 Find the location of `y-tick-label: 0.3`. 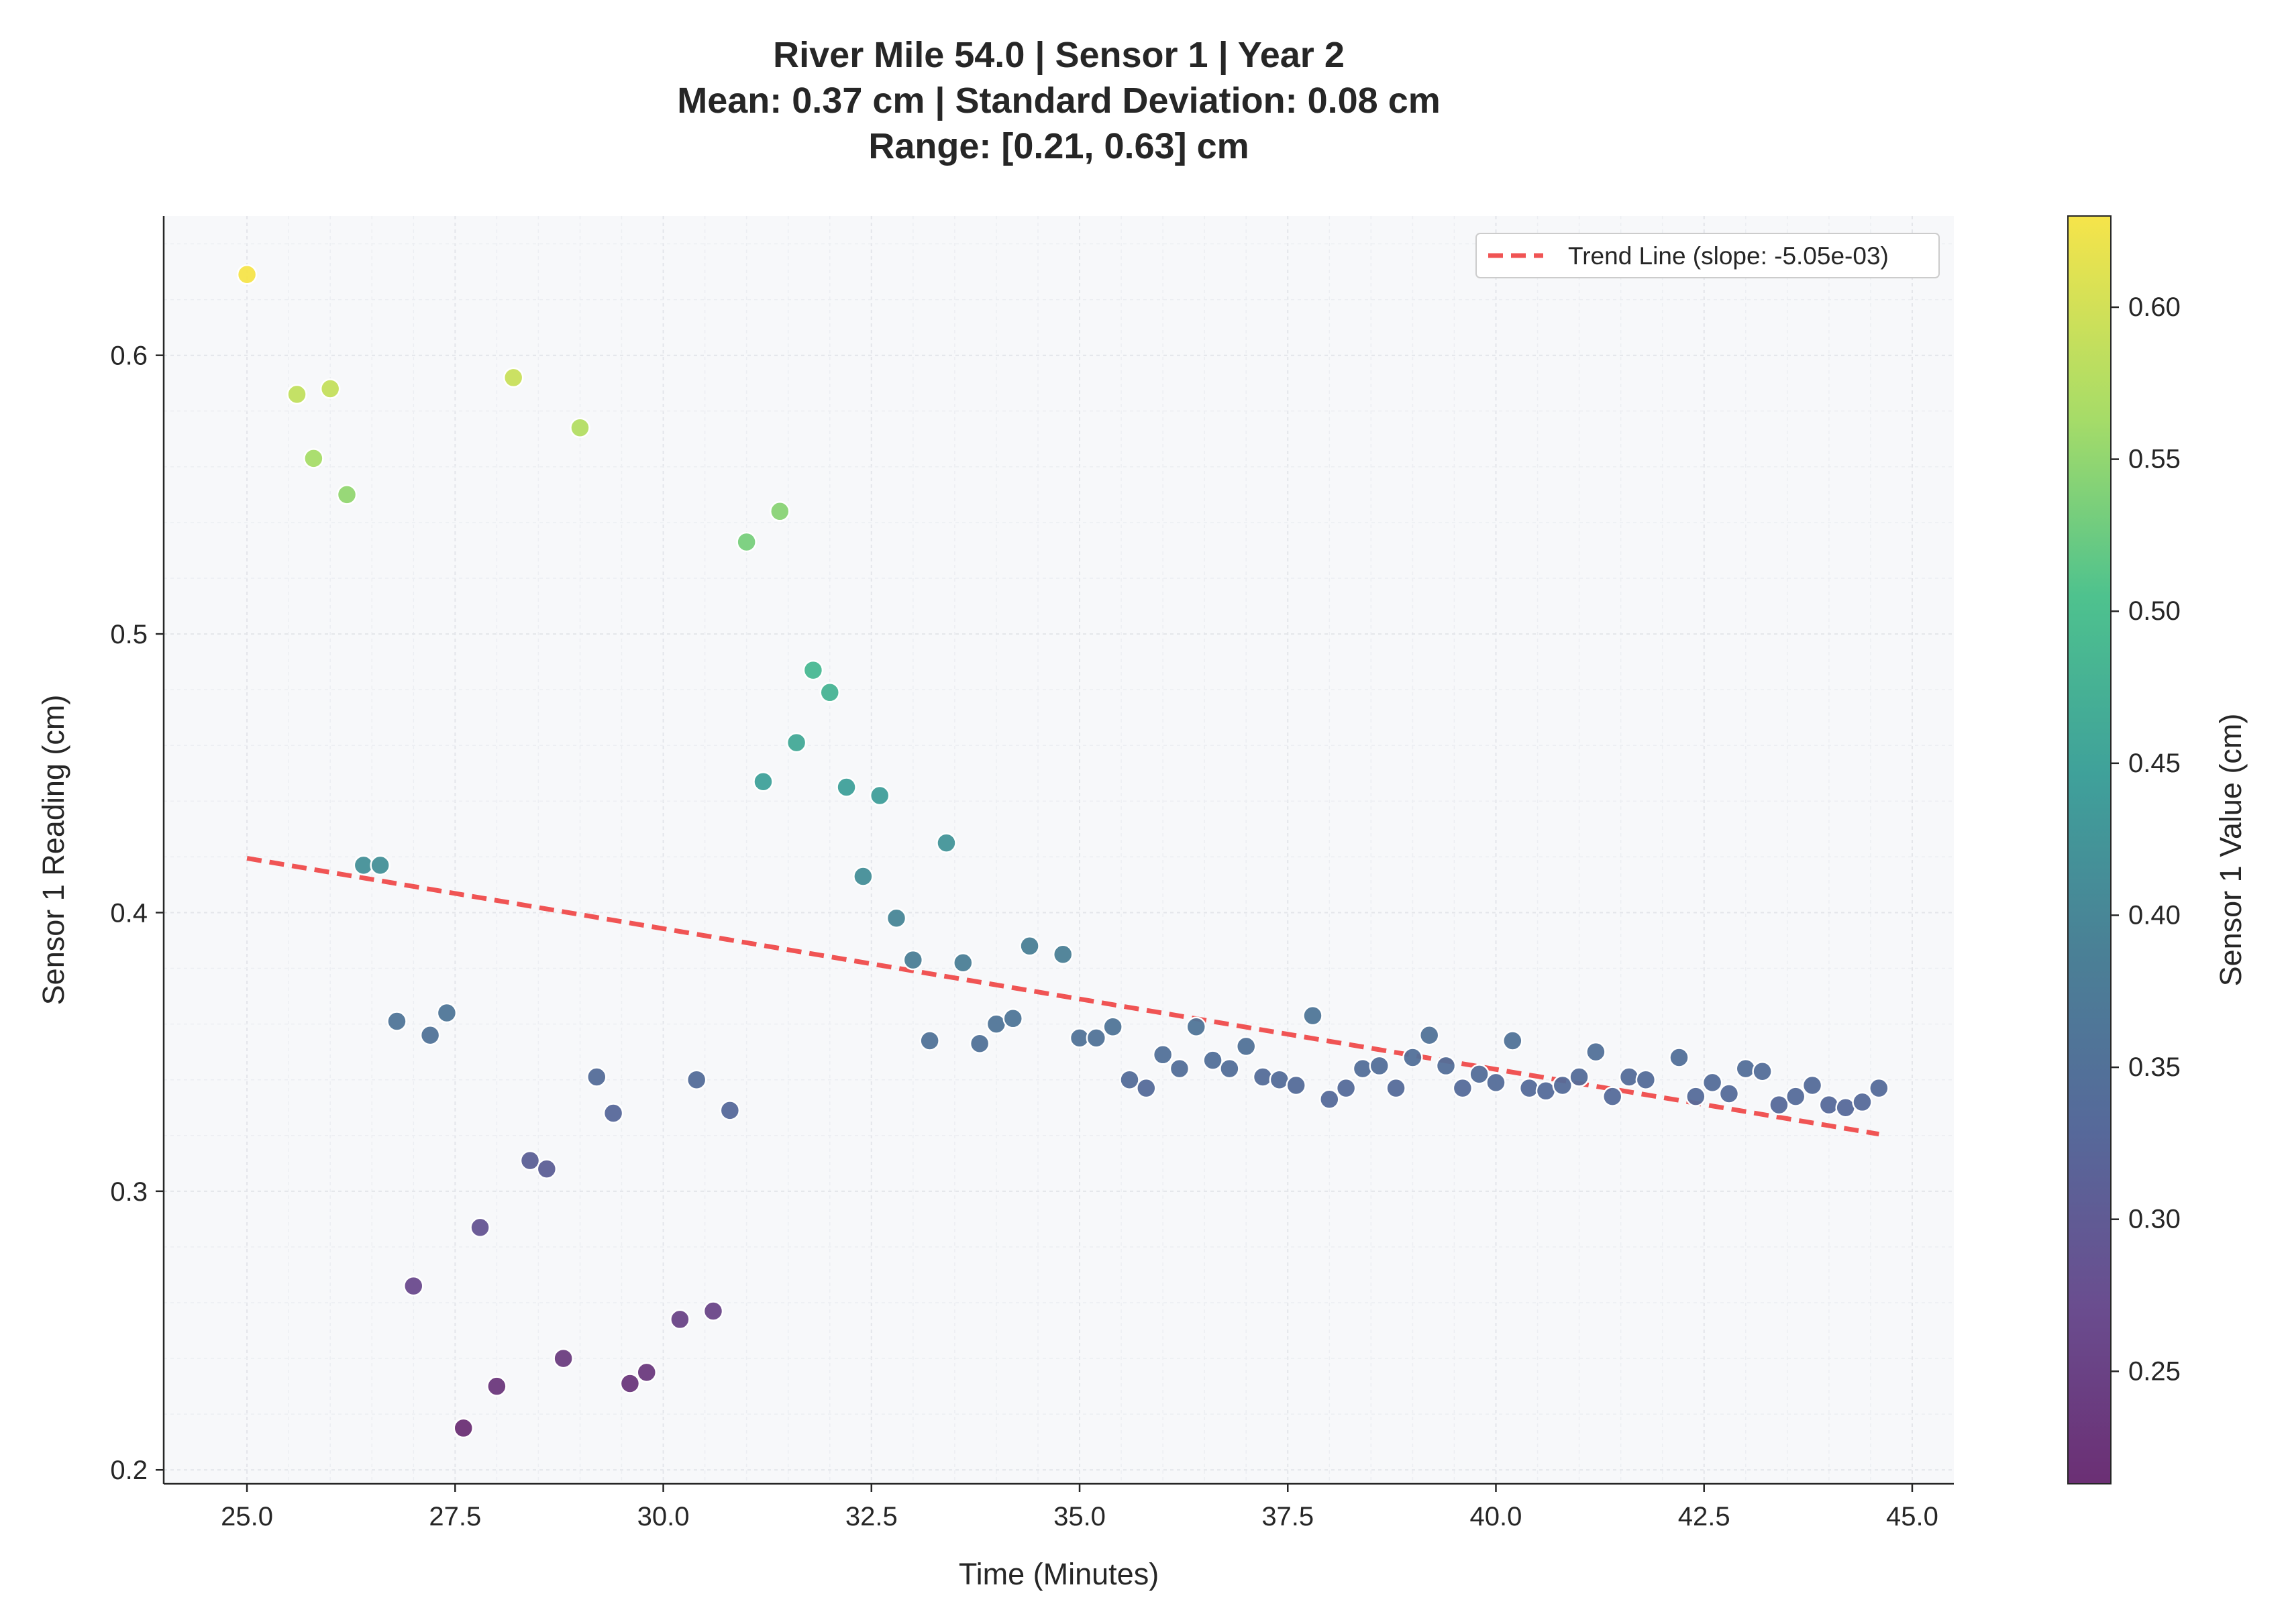

y-tick-label: 0.3 is located at coordinates (129, 1192).